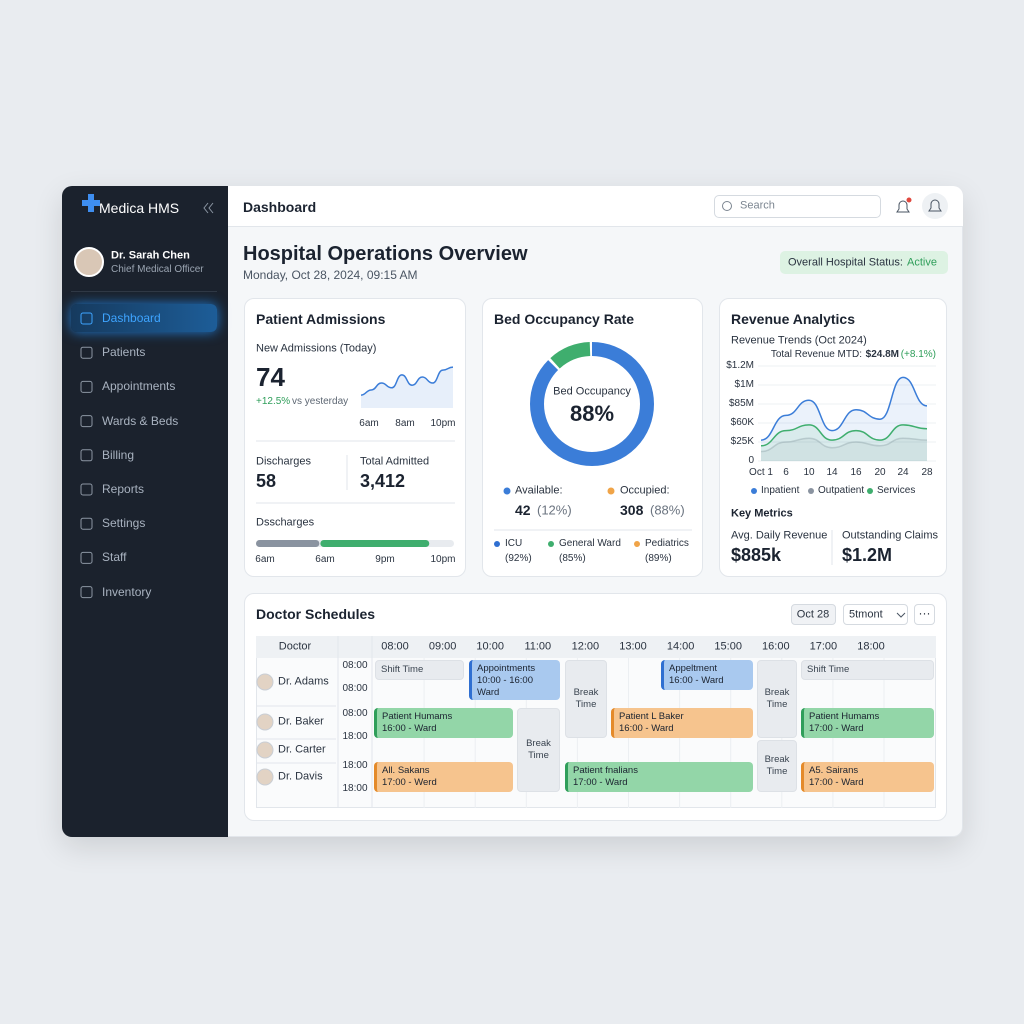  I want to click on ward-pct: (89%), so click(658, 558).